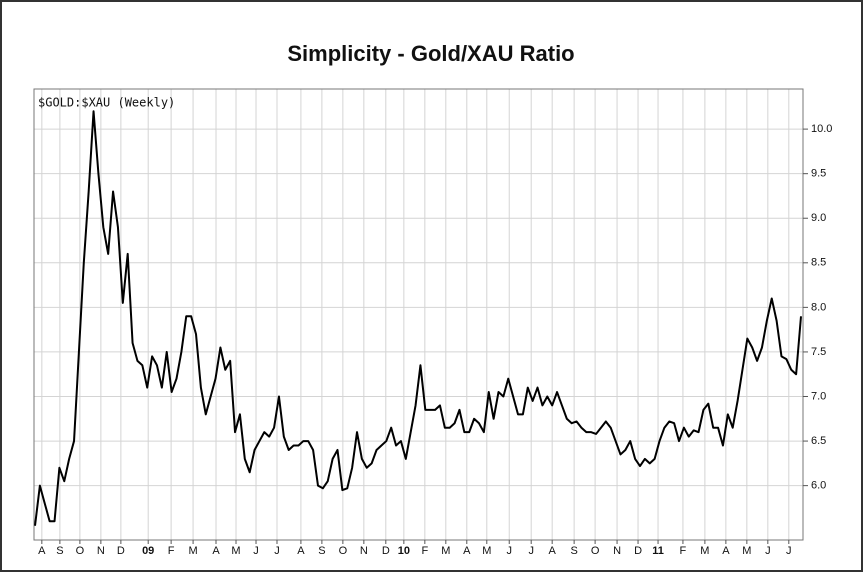  I want to click on y-tick-label: 7.0, so click(818, 396).